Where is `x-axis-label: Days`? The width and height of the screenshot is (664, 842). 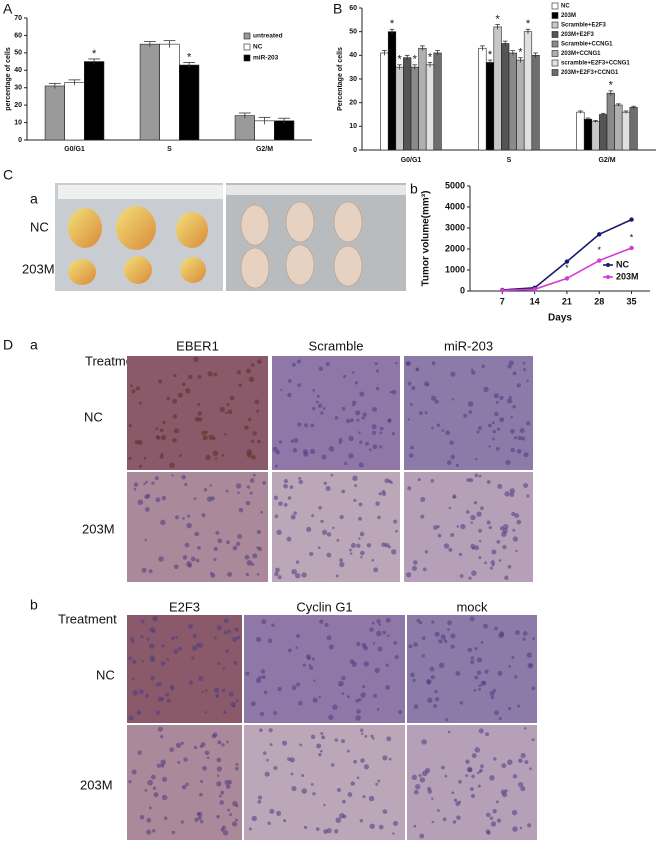 x-axis-label: Days is located at coordinates (560, 318).